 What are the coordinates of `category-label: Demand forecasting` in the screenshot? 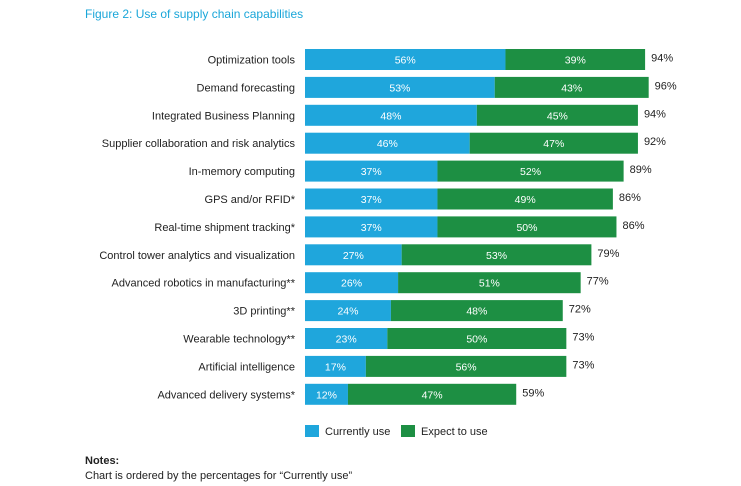 It's located at (246, 88).